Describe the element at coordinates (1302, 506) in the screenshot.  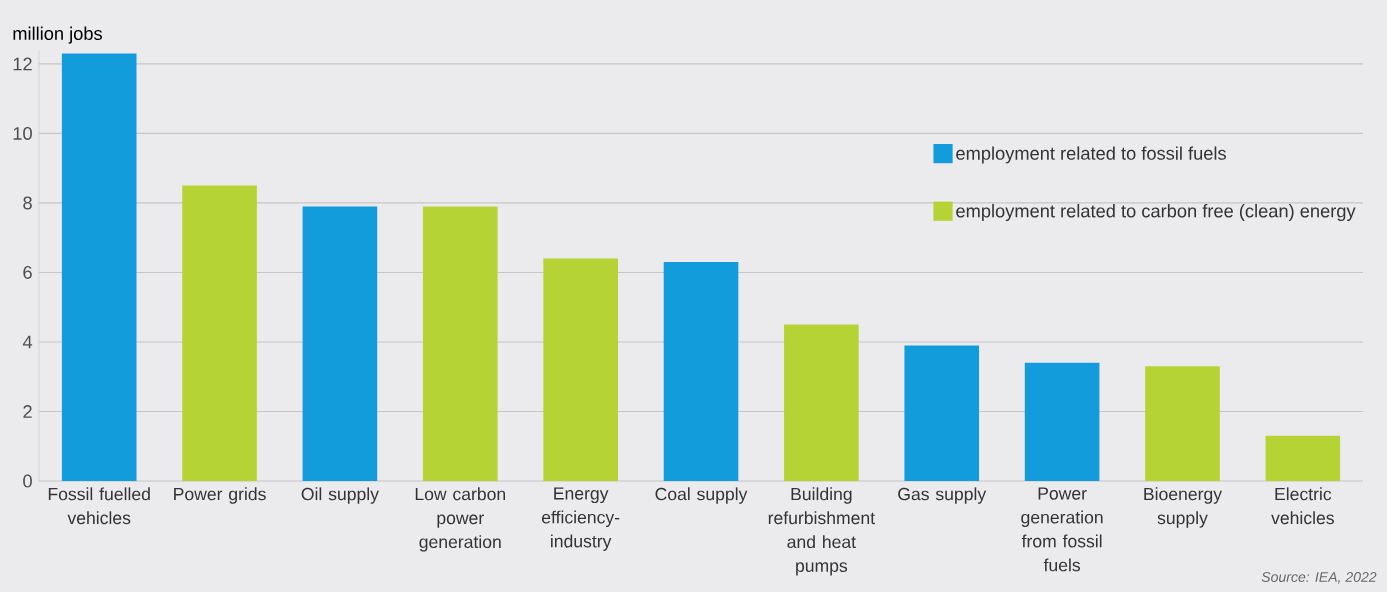
I see `x-tick-label: Electric vehicles` at that location.